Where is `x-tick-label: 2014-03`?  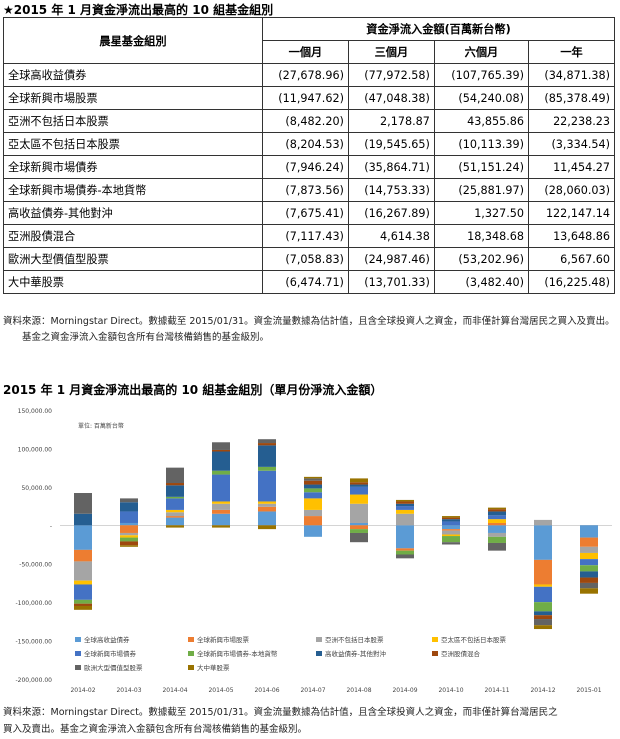
x-tick-label: 2014-03 is located at coordinates (128, 690).